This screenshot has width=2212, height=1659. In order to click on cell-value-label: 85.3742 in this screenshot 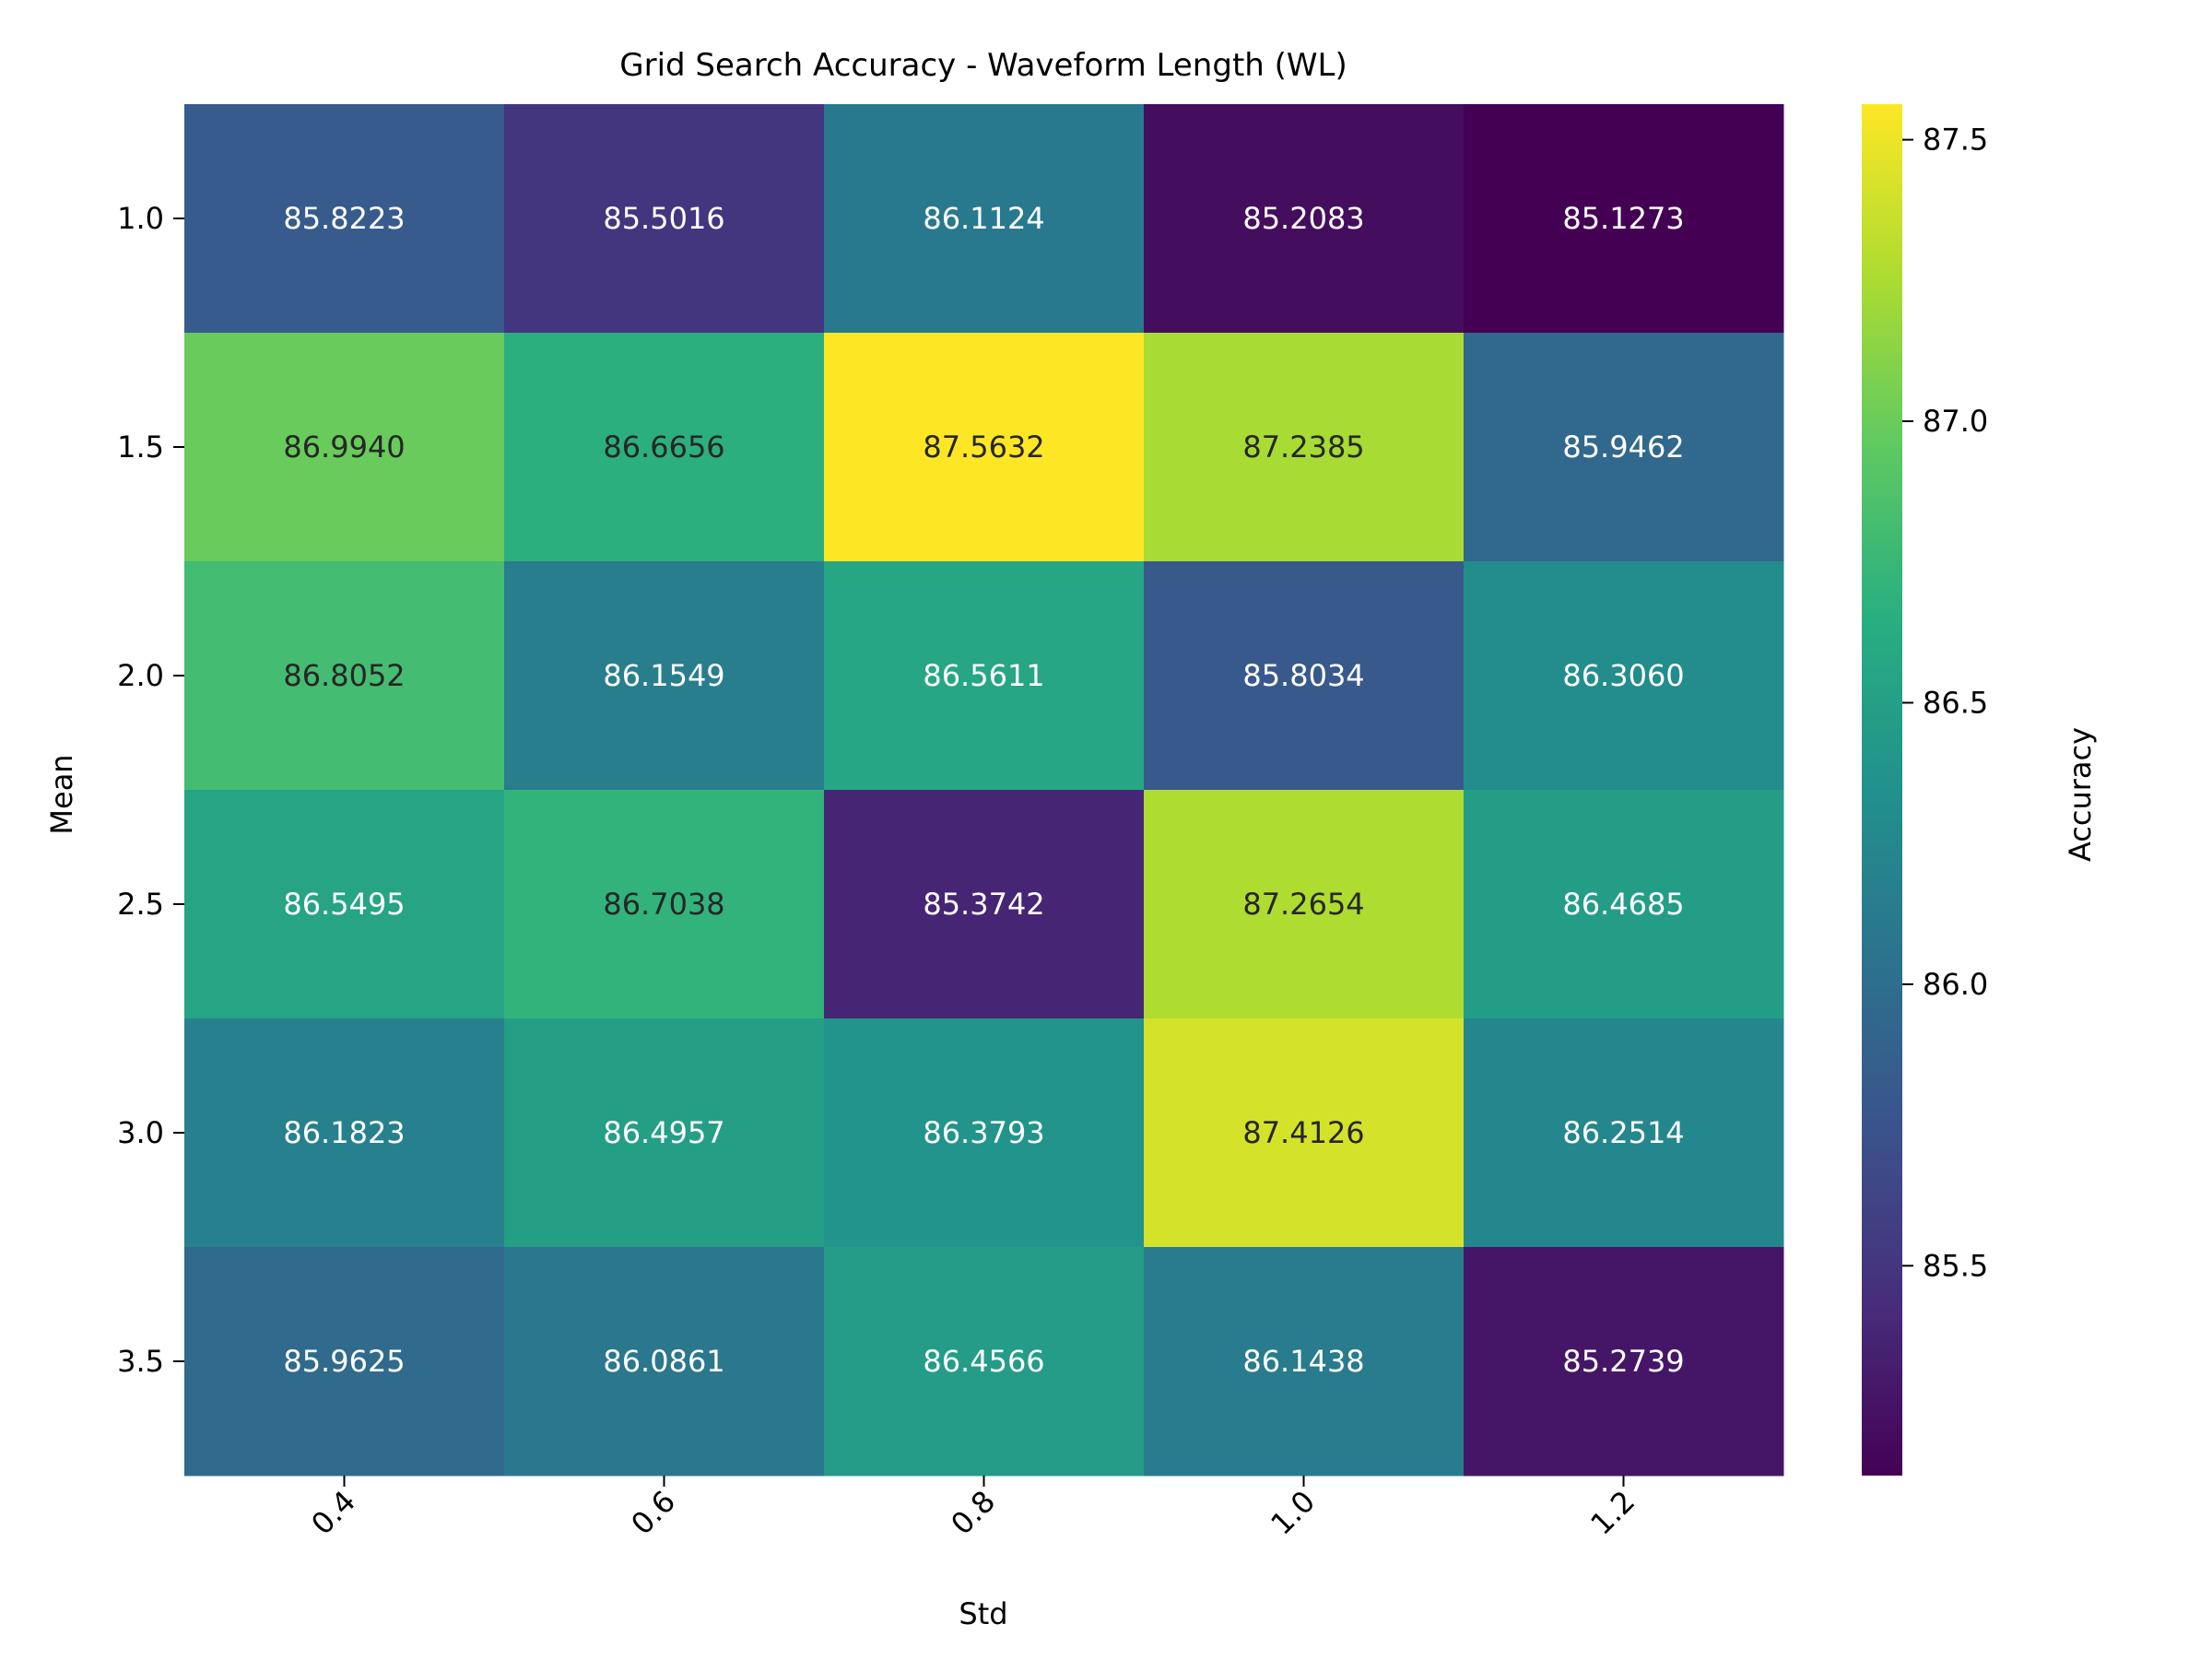, I will do `click(983, 904)`.